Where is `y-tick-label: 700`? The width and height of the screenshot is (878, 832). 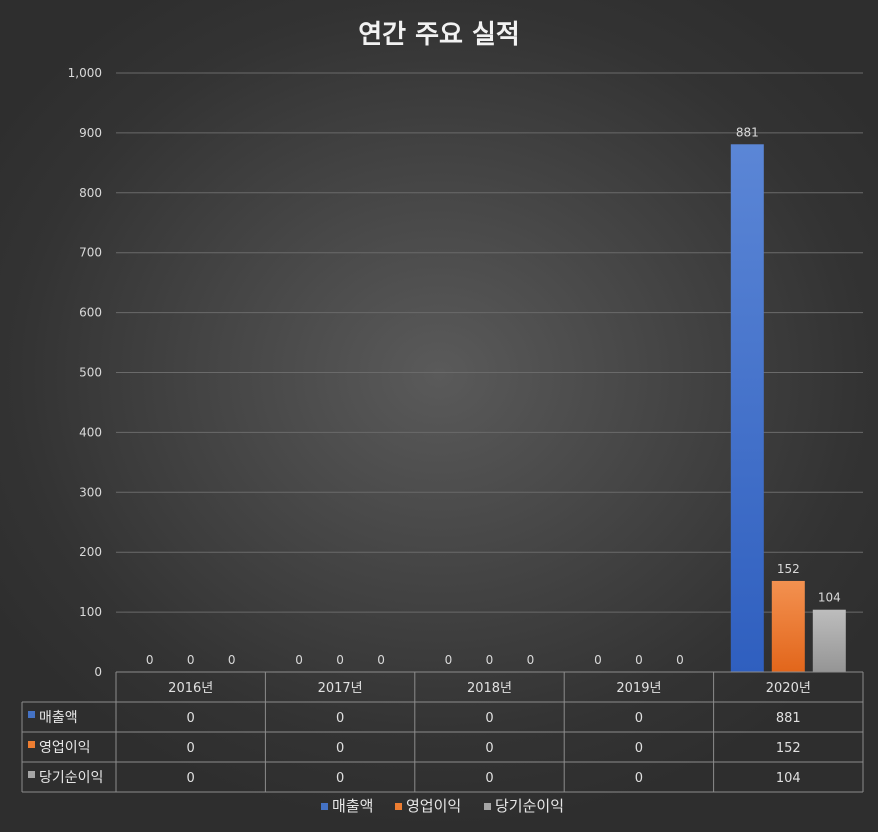
y-tick-label: 700 is located at coordinates (90, 253).